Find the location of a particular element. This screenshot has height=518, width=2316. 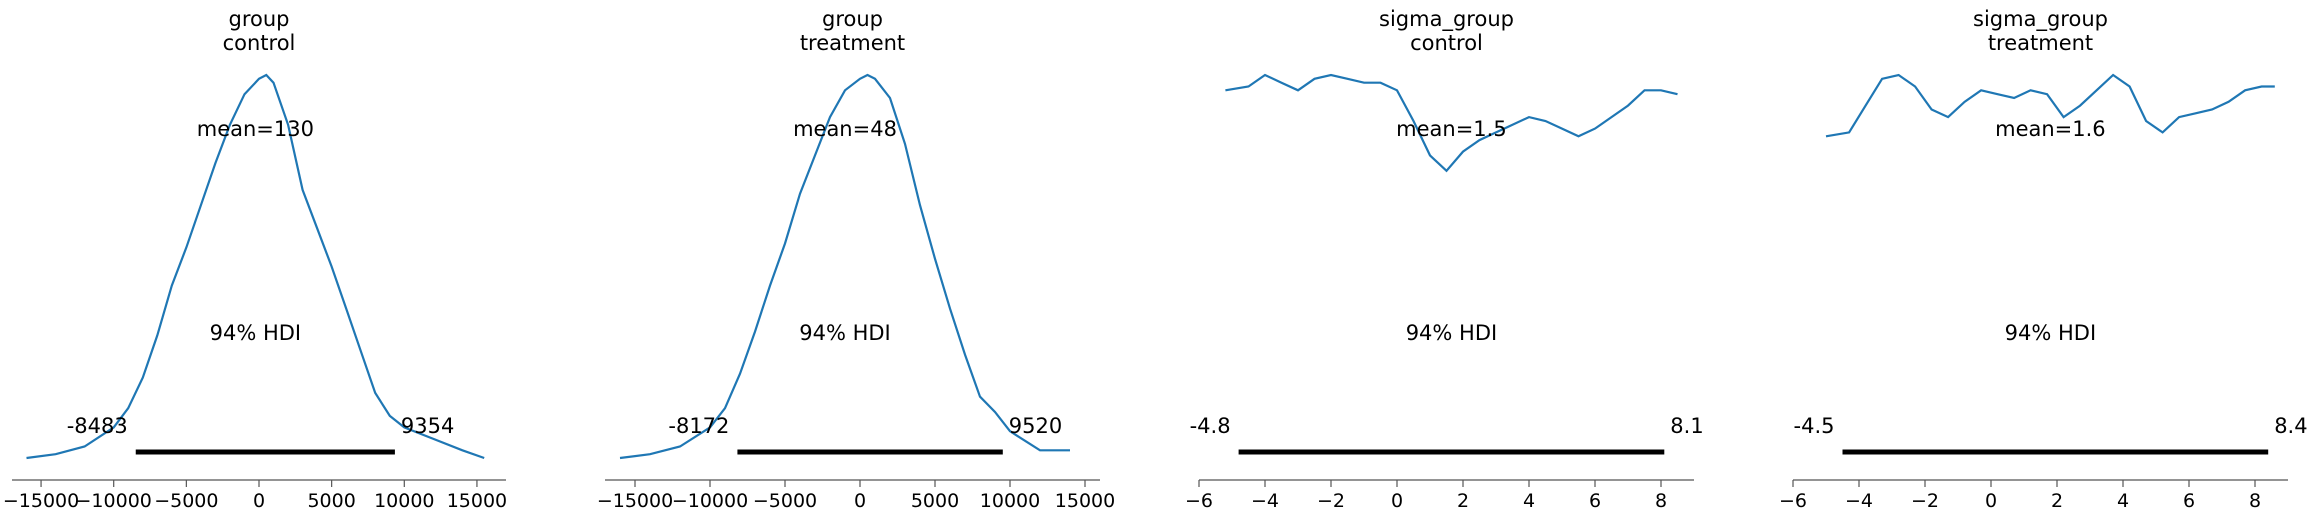

mean-label: mean=1.5 is located at coordinates (1451, 129).